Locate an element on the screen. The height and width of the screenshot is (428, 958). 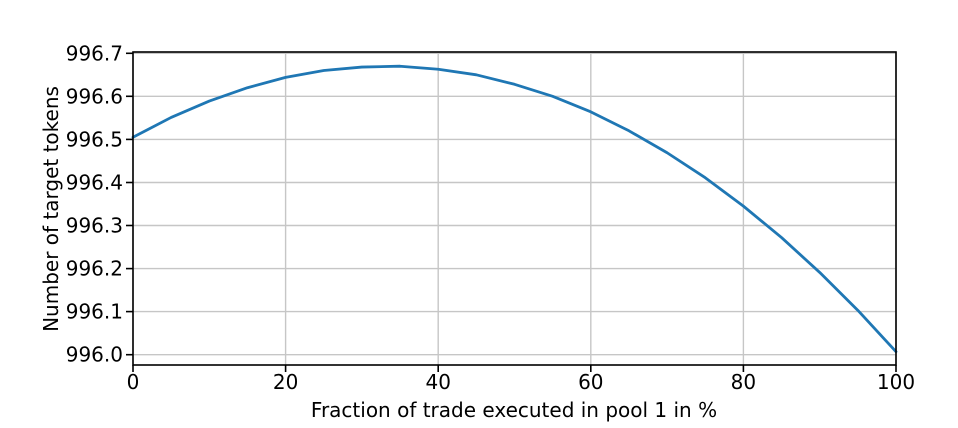
x-tick-label: 20 is located at coordinates (285, 382).